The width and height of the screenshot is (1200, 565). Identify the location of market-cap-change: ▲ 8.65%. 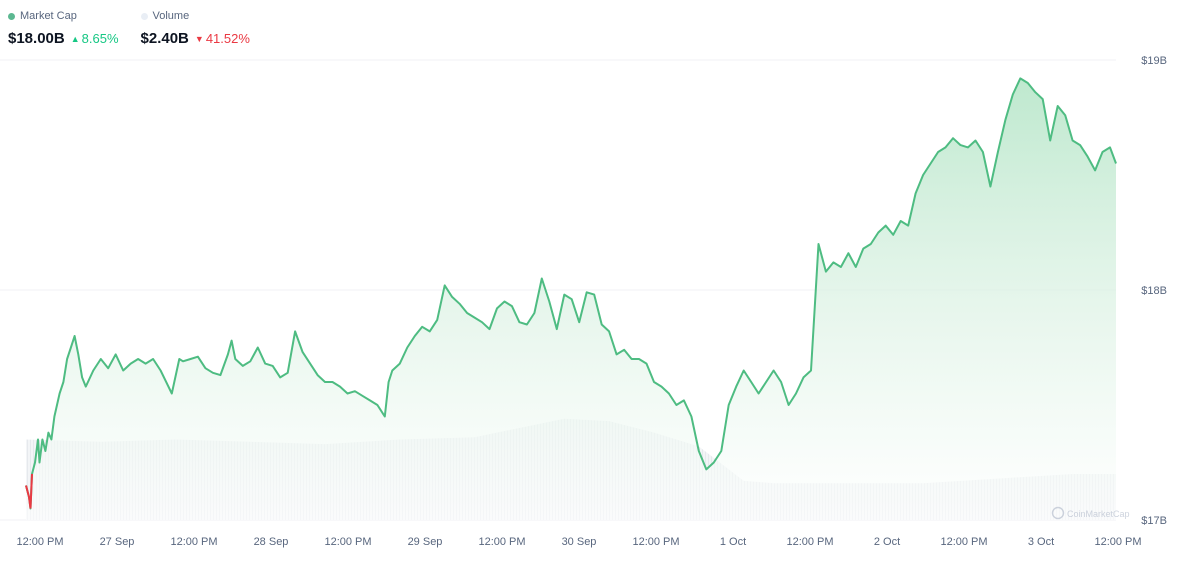
(95, 38).